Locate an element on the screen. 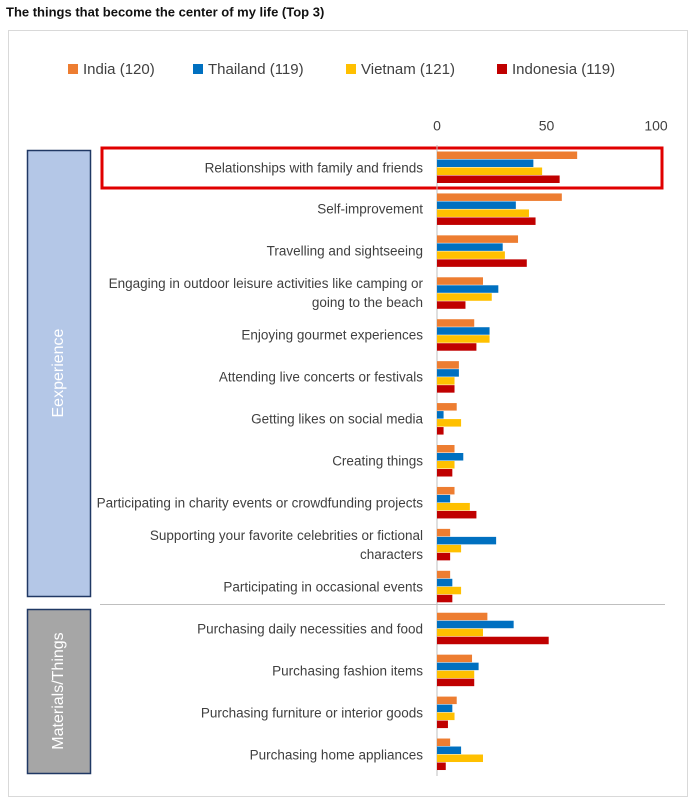 The width and height of the screenshot is (691, 806). highlight-box is located at coordinates (382, 168).